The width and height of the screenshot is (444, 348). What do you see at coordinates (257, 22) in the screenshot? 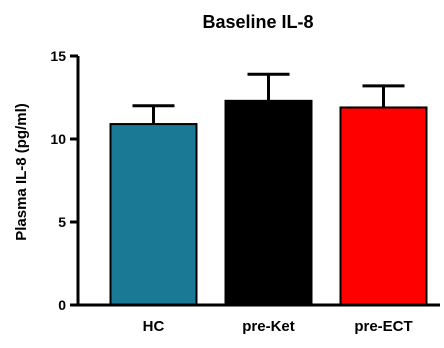
I see `chart-title: Baseline IL-8` at bounding box center [257, 22].